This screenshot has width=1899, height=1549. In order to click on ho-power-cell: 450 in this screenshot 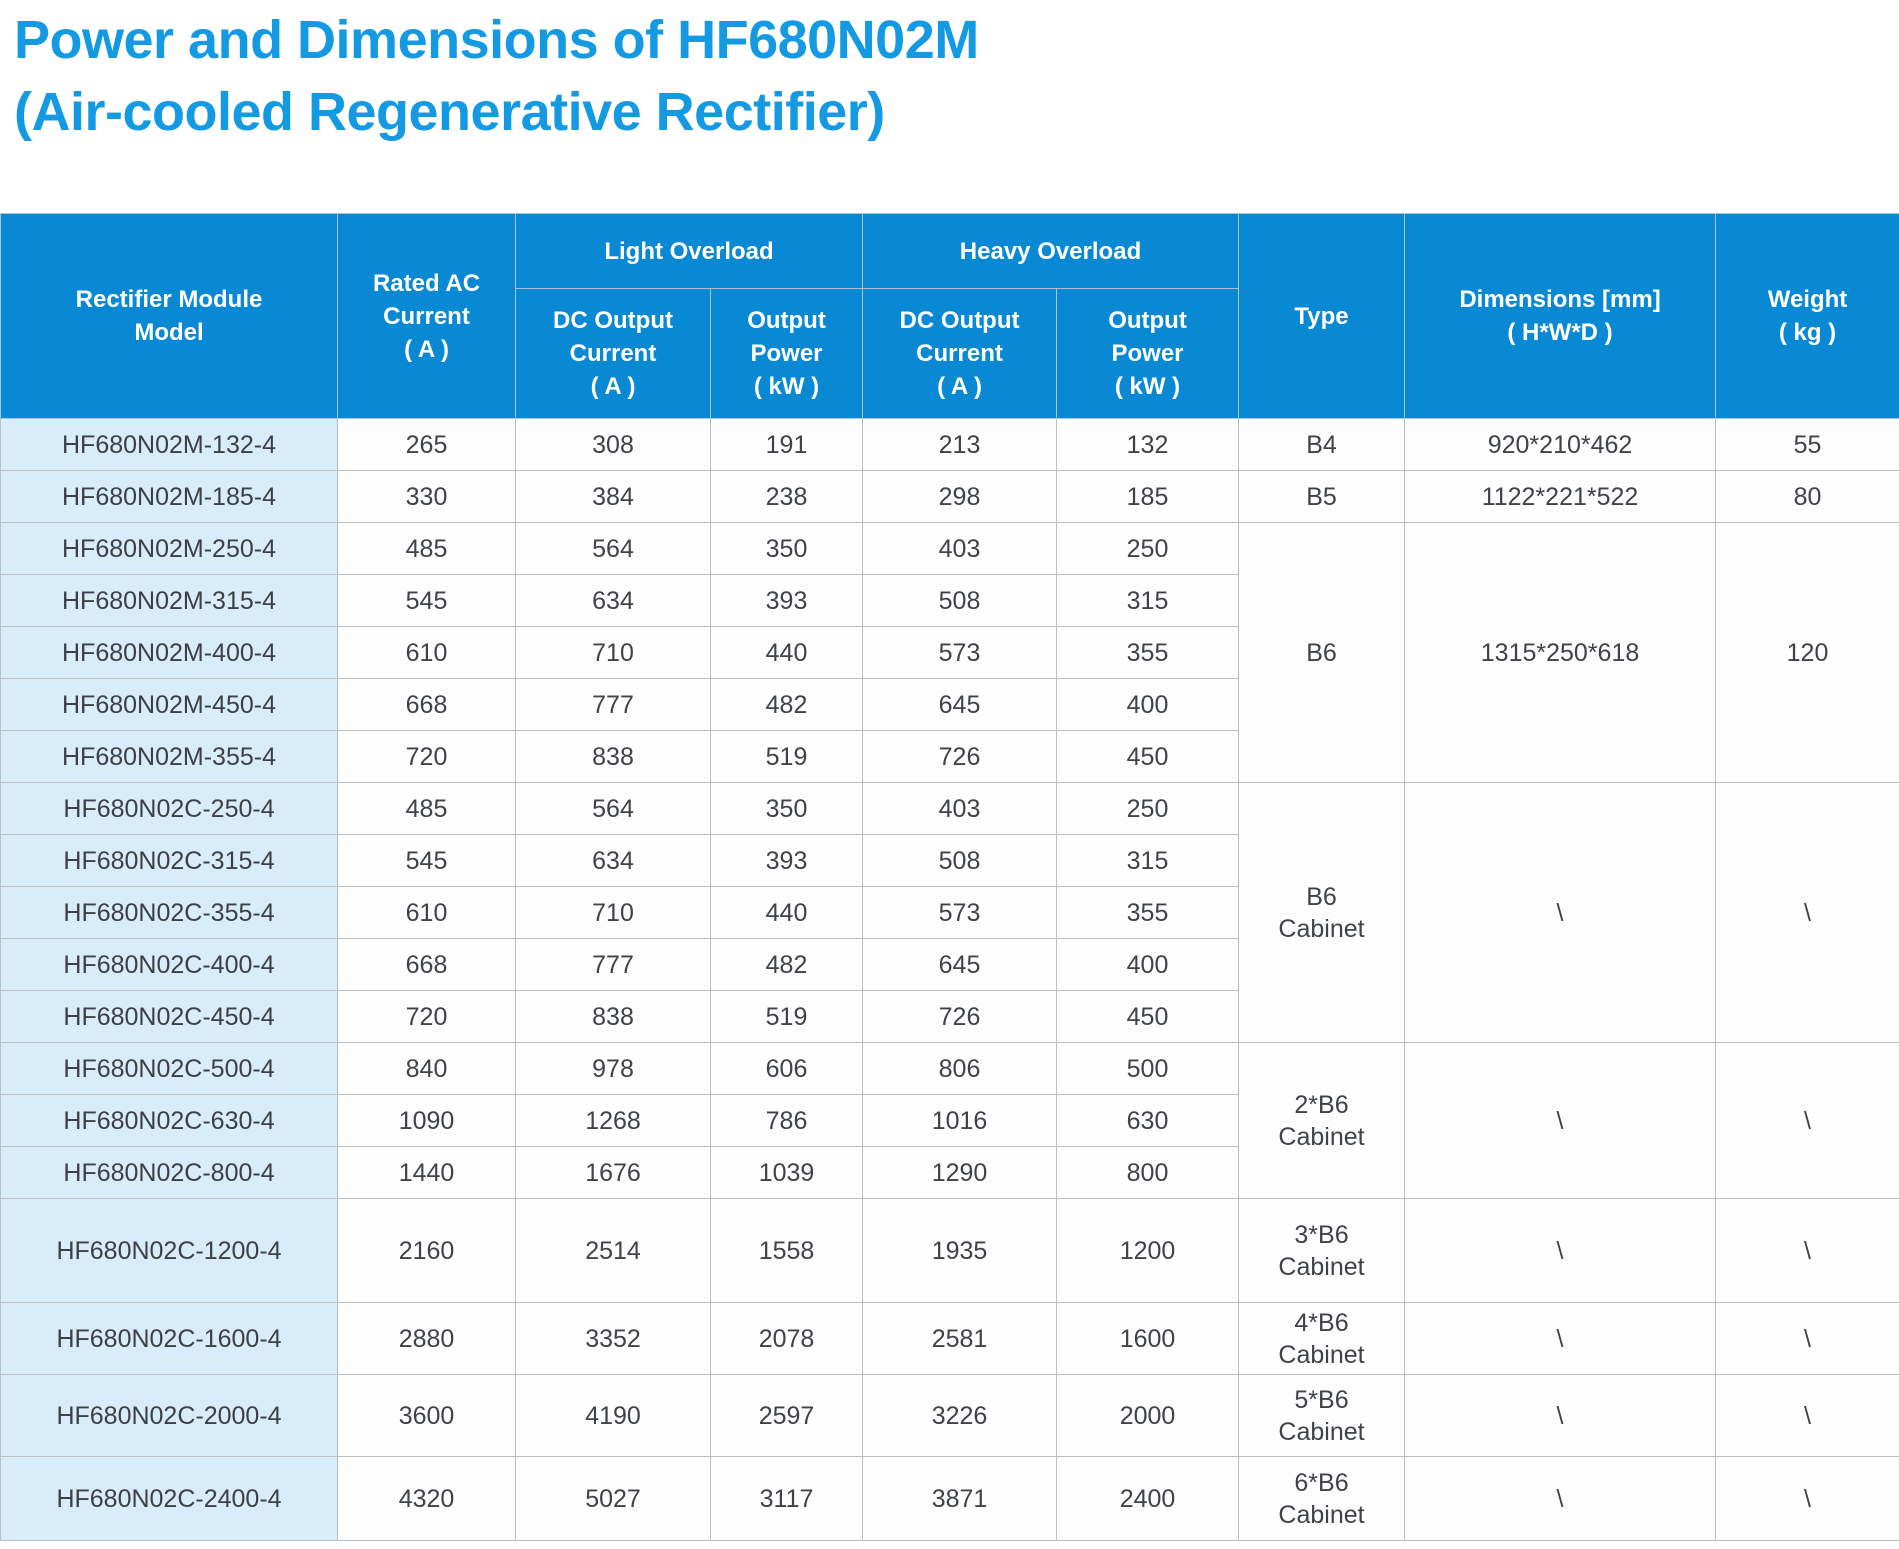, I will do `click(1148, 1016)`.